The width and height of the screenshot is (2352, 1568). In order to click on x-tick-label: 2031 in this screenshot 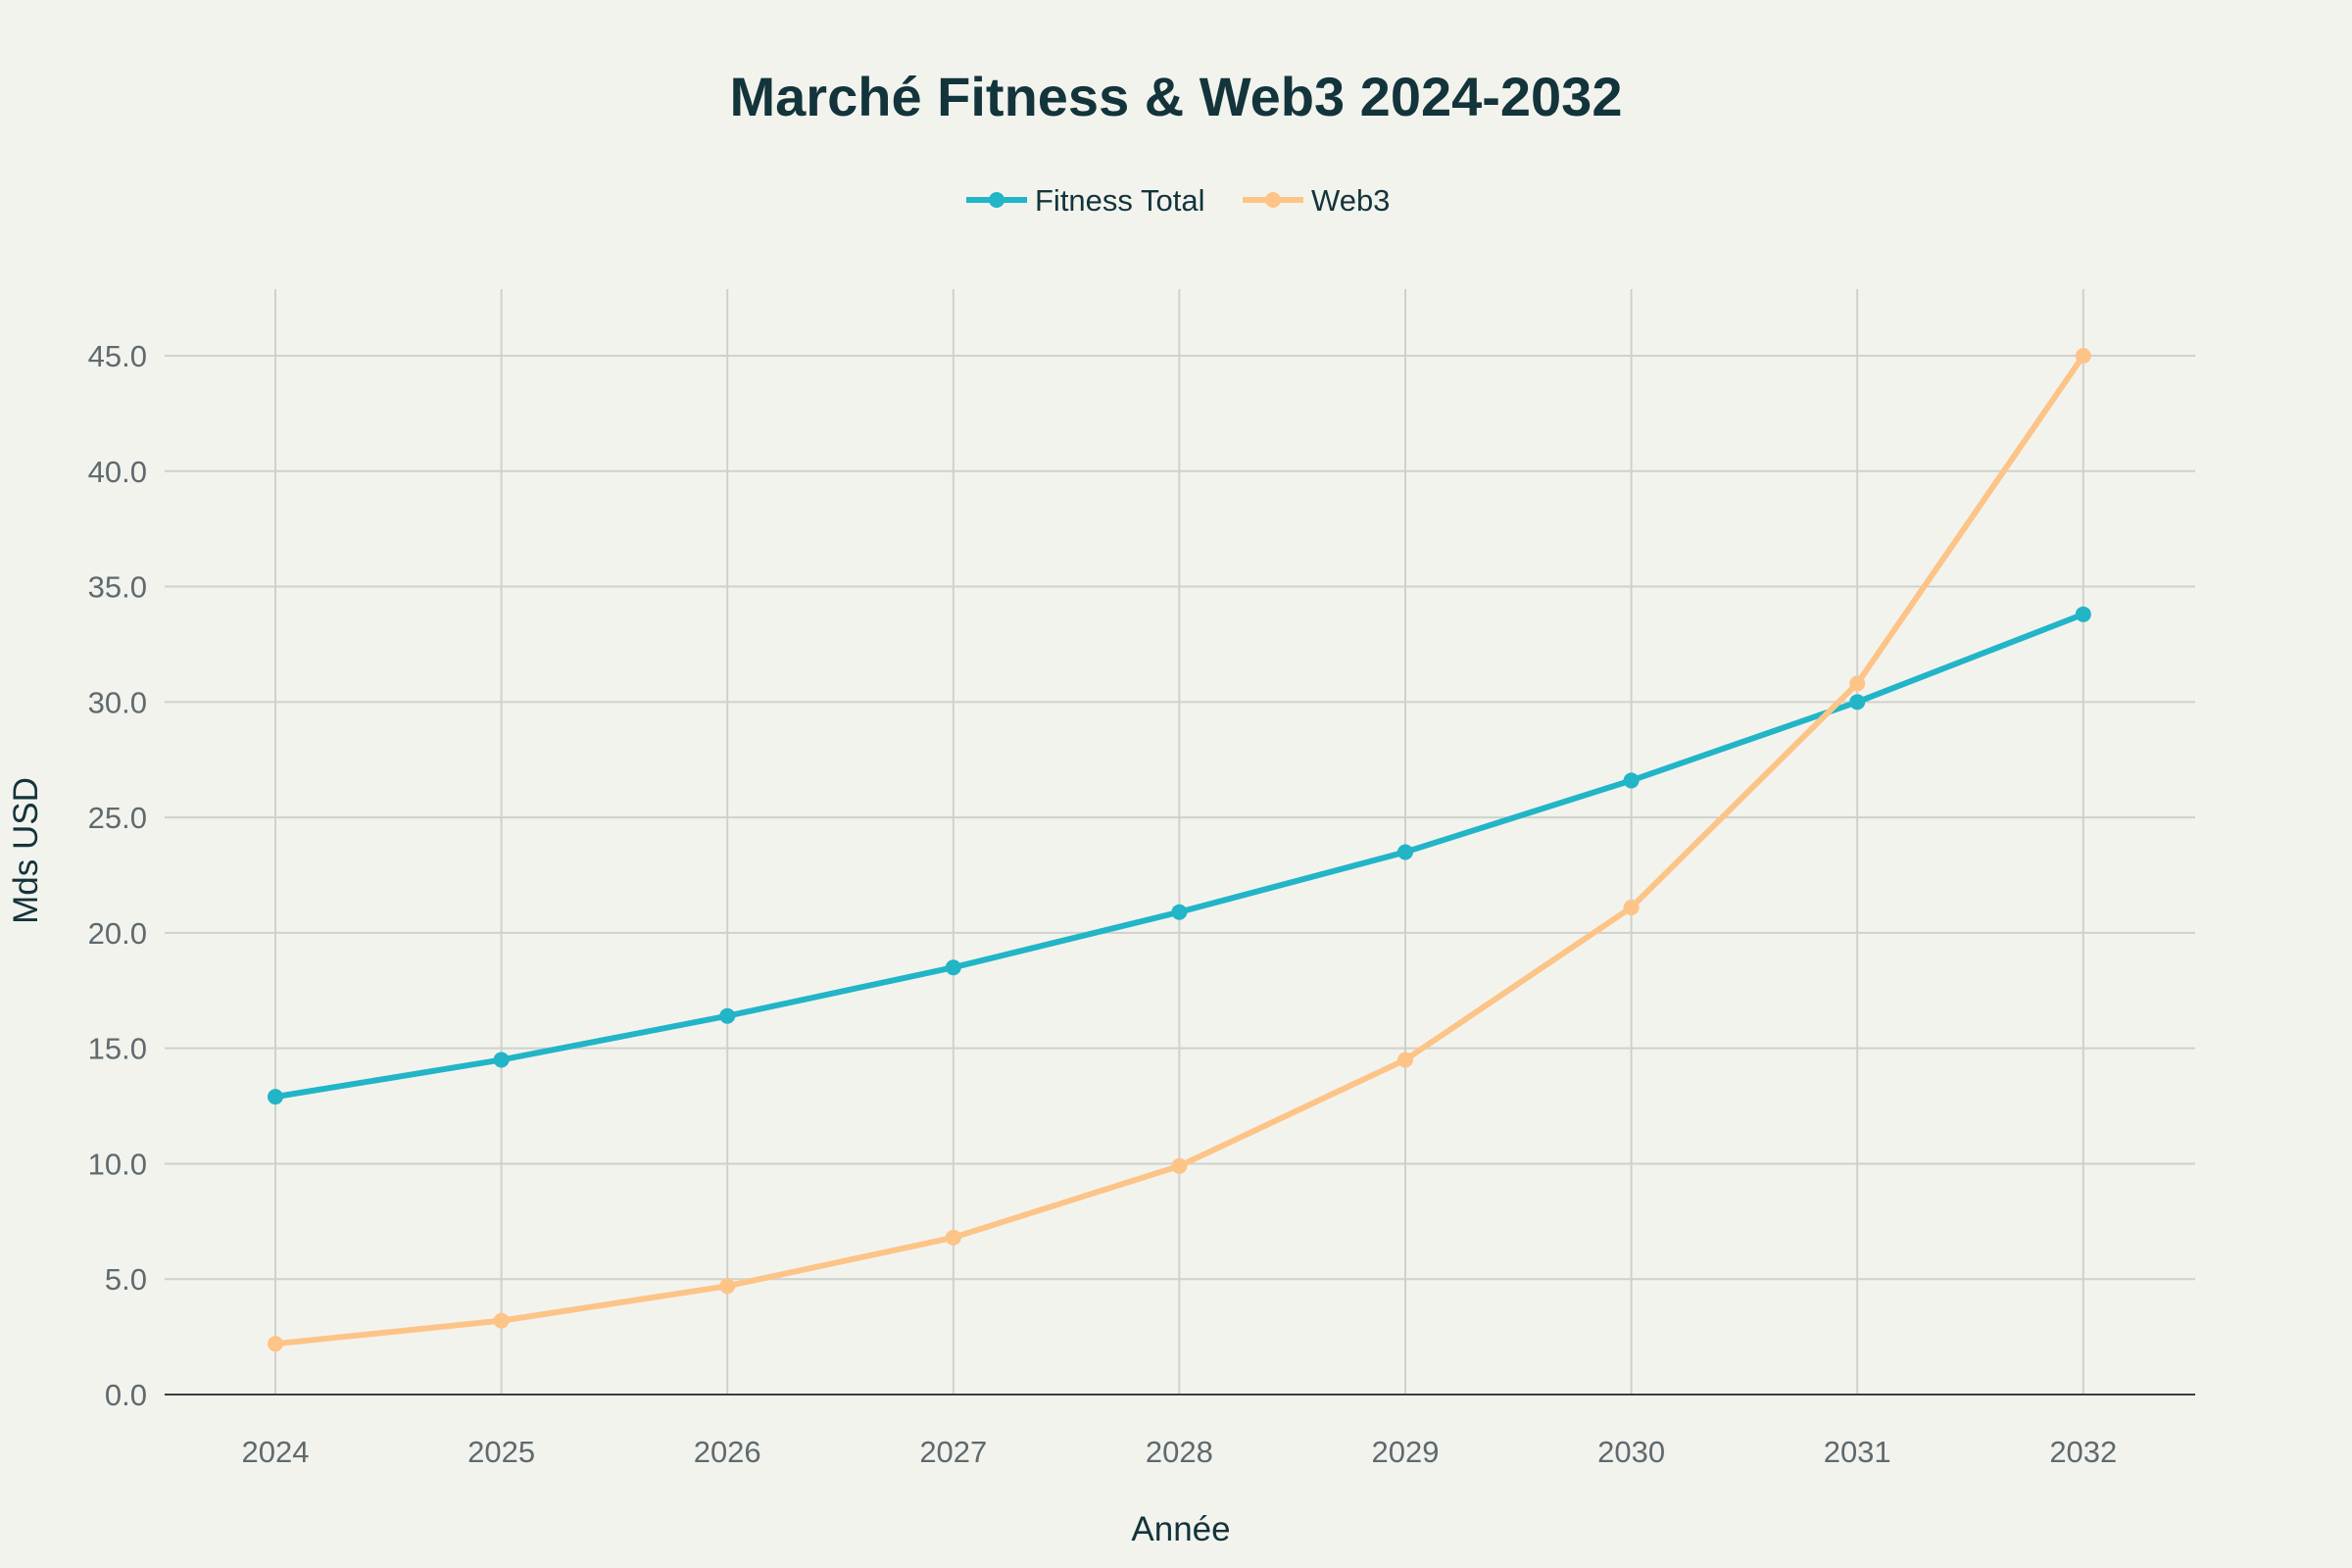, I will do `click(1857, 1452)`.